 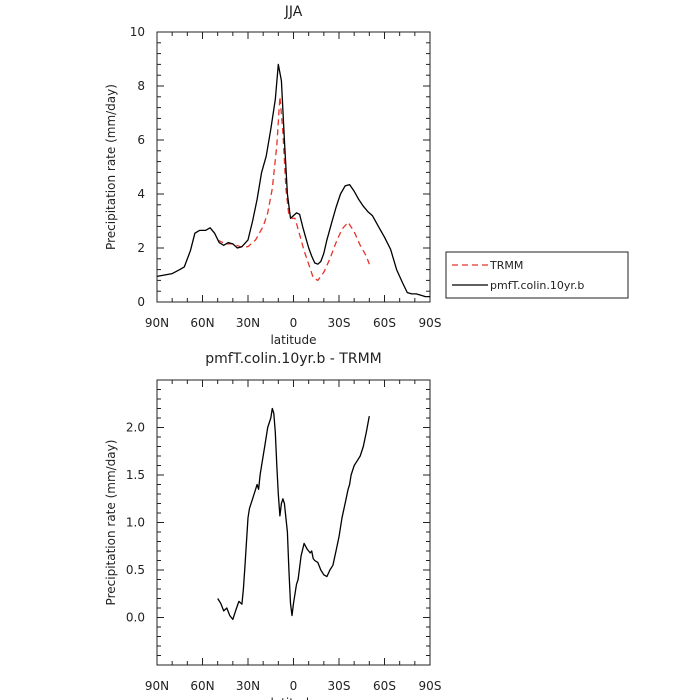 What do you see at coordinates (141, 248) in the screenshot?
I see `plot1-y-tick-label: 2` at bounding box center [141, 248].